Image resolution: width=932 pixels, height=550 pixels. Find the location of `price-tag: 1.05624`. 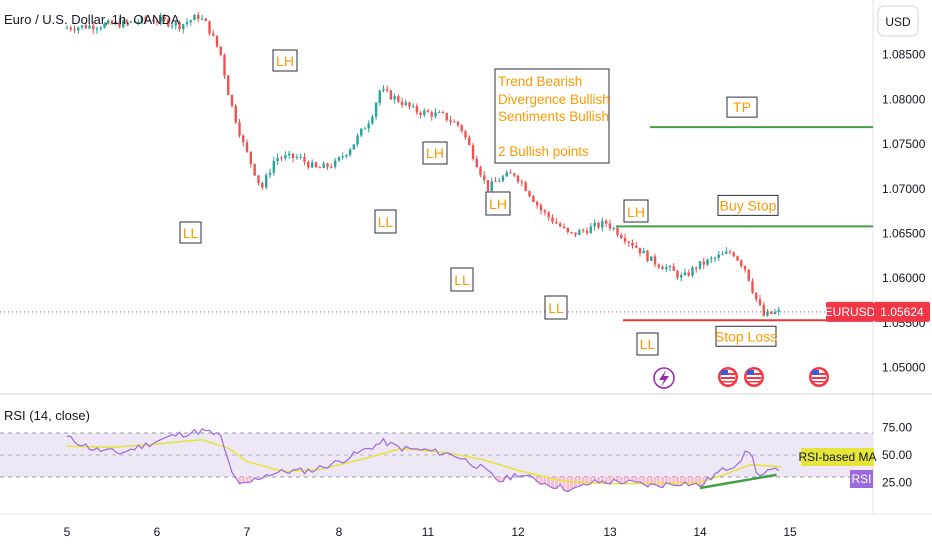

price-tag: 1.05624 is located at coordinates (902, 312).